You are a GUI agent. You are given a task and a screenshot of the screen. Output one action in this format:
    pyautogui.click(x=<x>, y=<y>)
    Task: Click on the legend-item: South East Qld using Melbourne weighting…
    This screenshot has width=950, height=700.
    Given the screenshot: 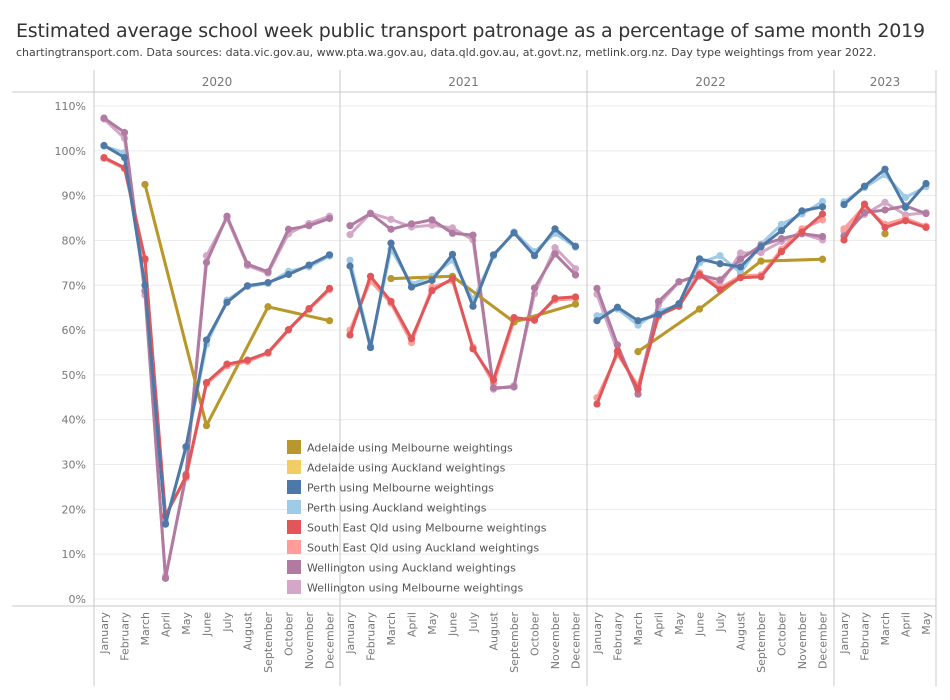 What is the action you would take?
    pyautogui.click(x=420, y=527)
    